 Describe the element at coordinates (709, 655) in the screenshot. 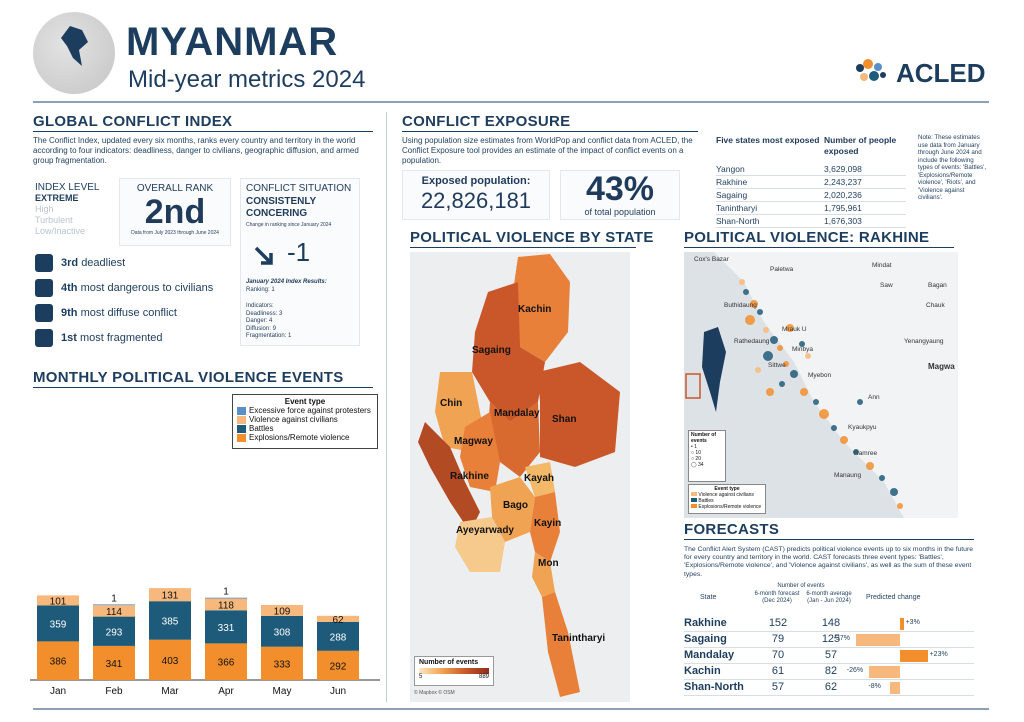

I see `forecast-state: Mandalay` at that location.